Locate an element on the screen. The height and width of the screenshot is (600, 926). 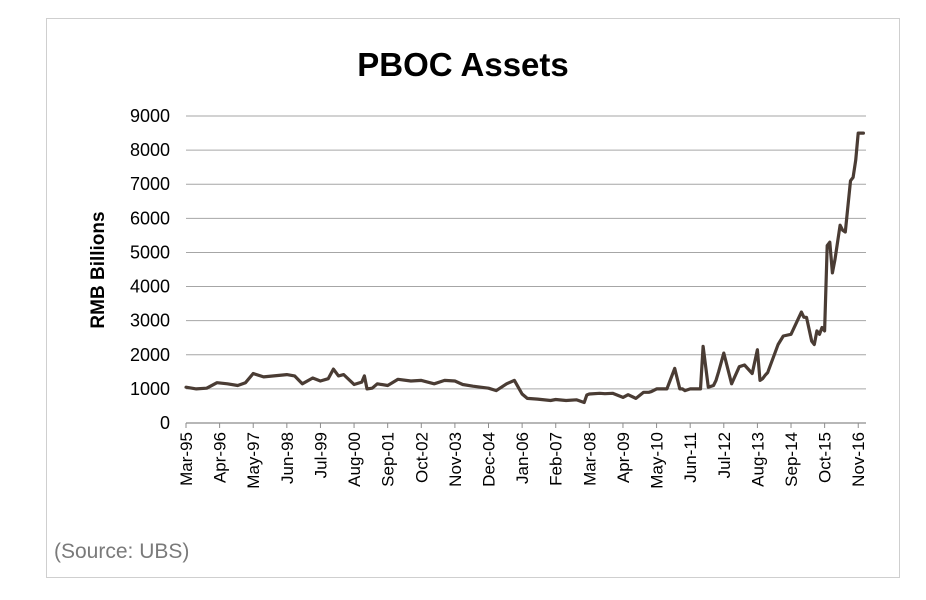
y-tick-label: 1000 is located at coordinates (150, 389).